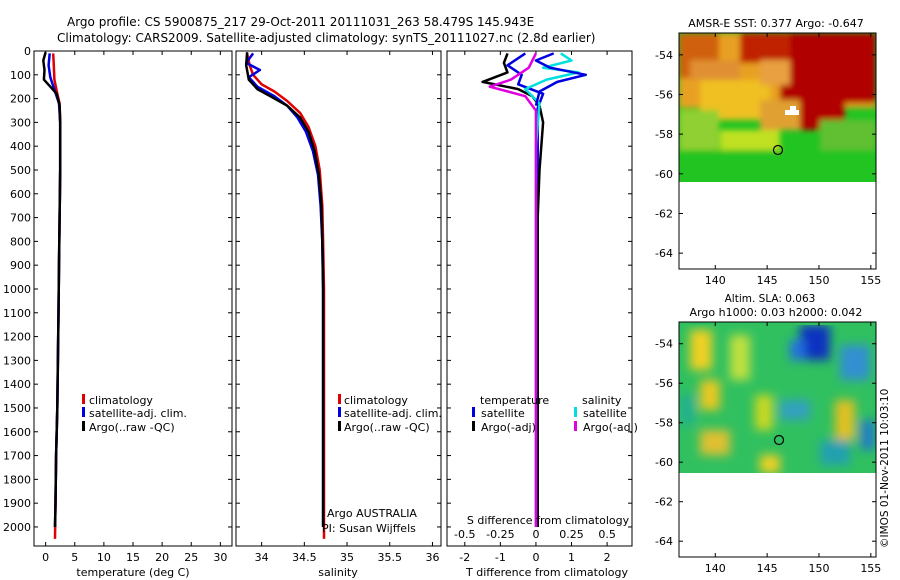  I want to click on sst-argo-marker, so click(778, 150).